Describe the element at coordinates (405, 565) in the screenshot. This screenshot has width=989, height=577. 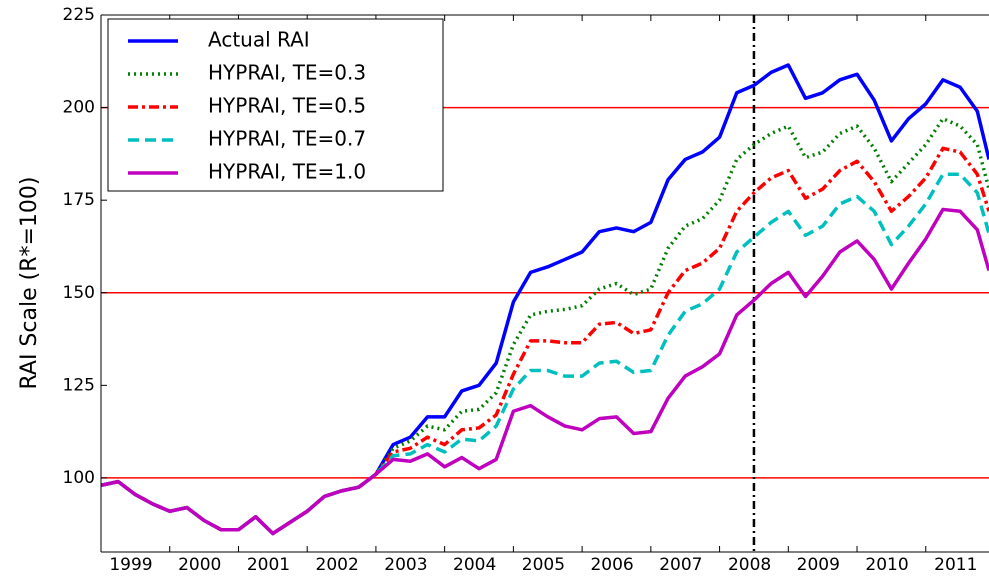
I see `x-tick-label: 2003` at that location.